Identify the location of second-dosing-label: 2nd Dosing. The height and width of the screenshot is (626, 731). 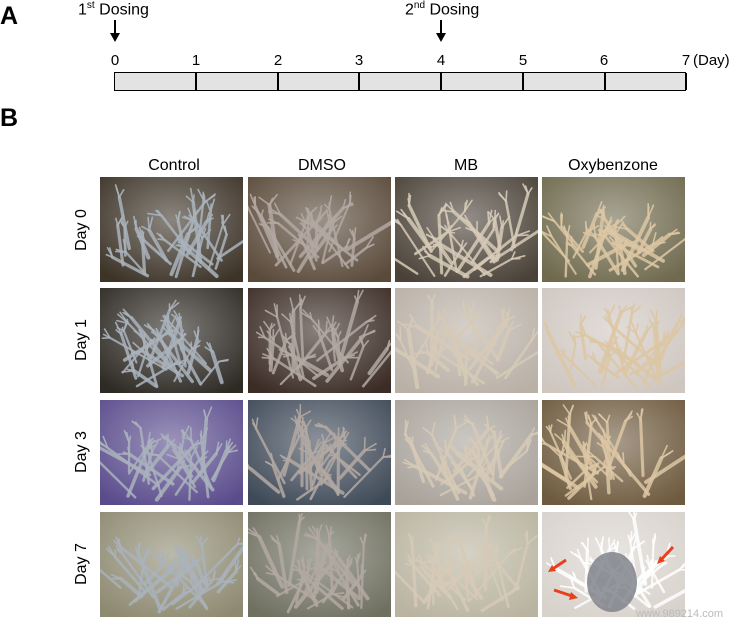
(442, 9).